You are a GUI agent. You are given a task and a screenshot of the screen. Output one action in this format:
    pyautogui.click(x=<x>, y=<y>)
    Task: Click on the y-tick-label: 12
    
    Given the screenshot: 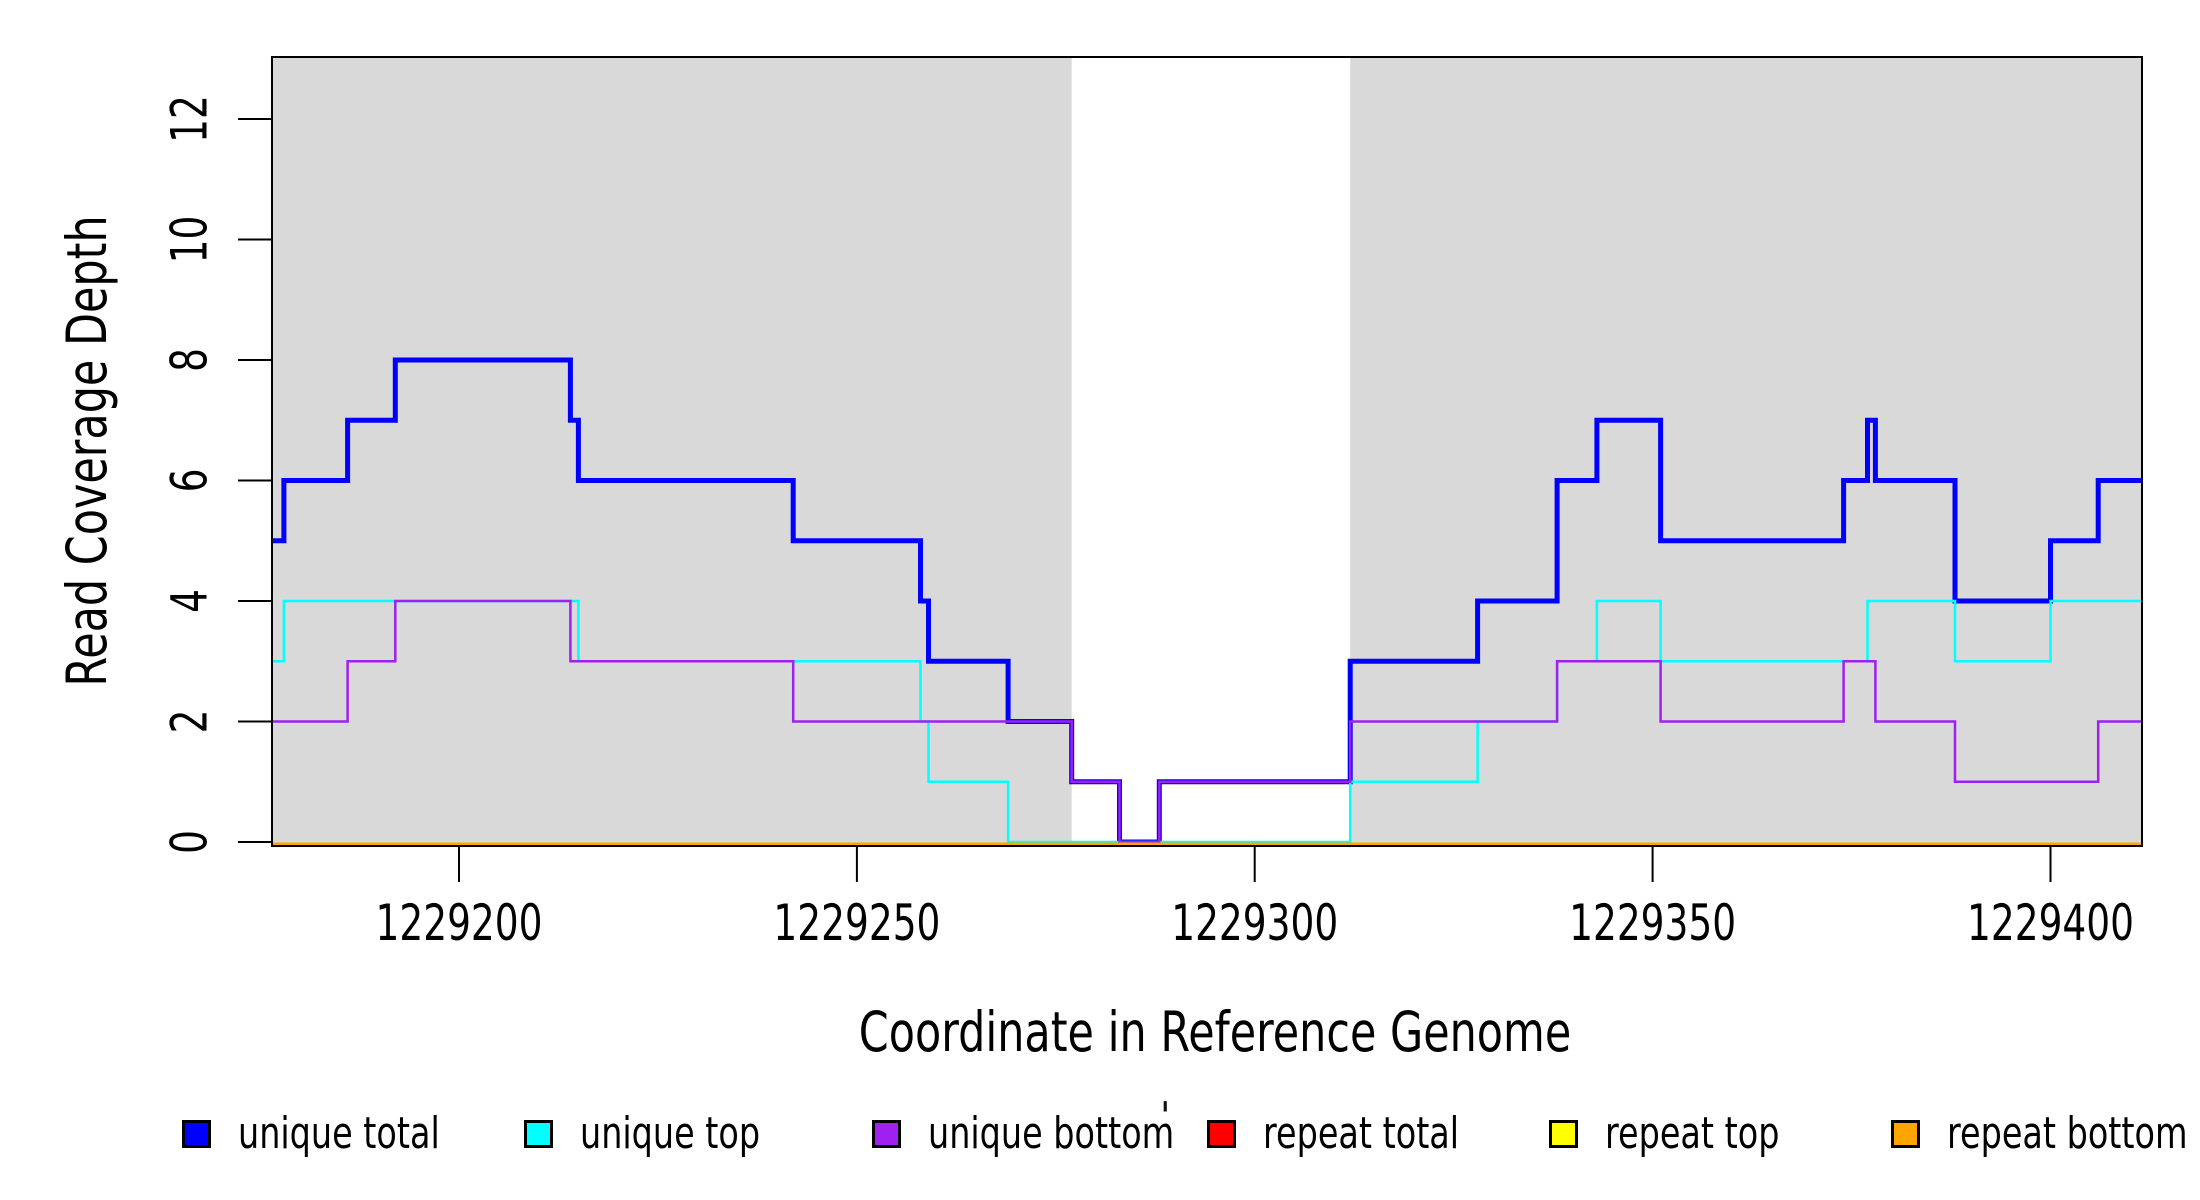 What is the action you would take?
    pyautogui.click(x=190, y=119)
    